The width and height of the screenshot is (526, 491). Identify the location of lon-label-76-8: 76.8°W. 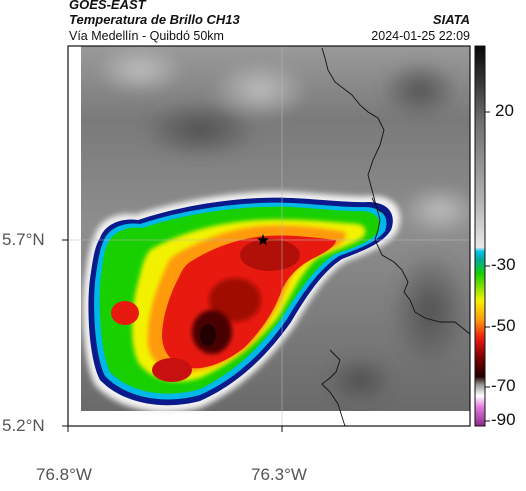
(64, 474).